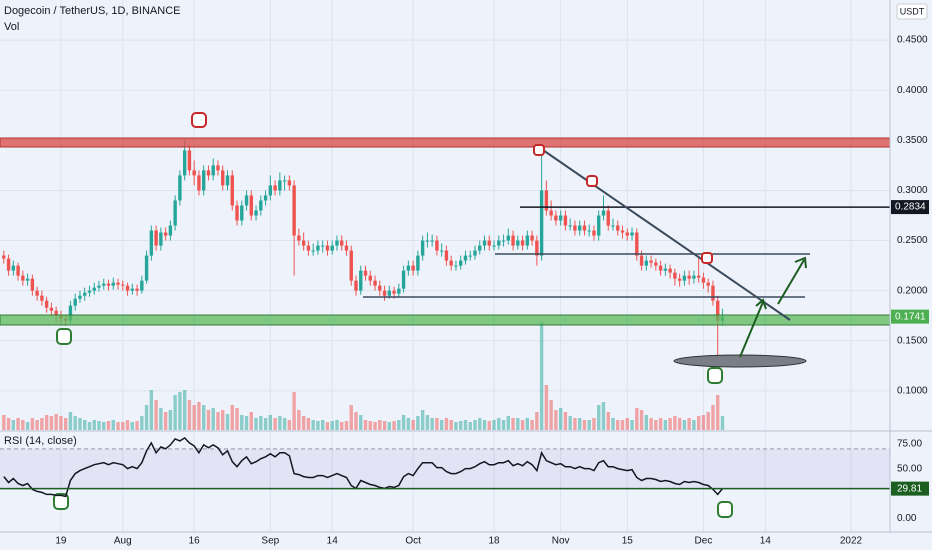 The image size is (932, 550). I want to click on rsi-last-label: 29.81, so click(909, 488).